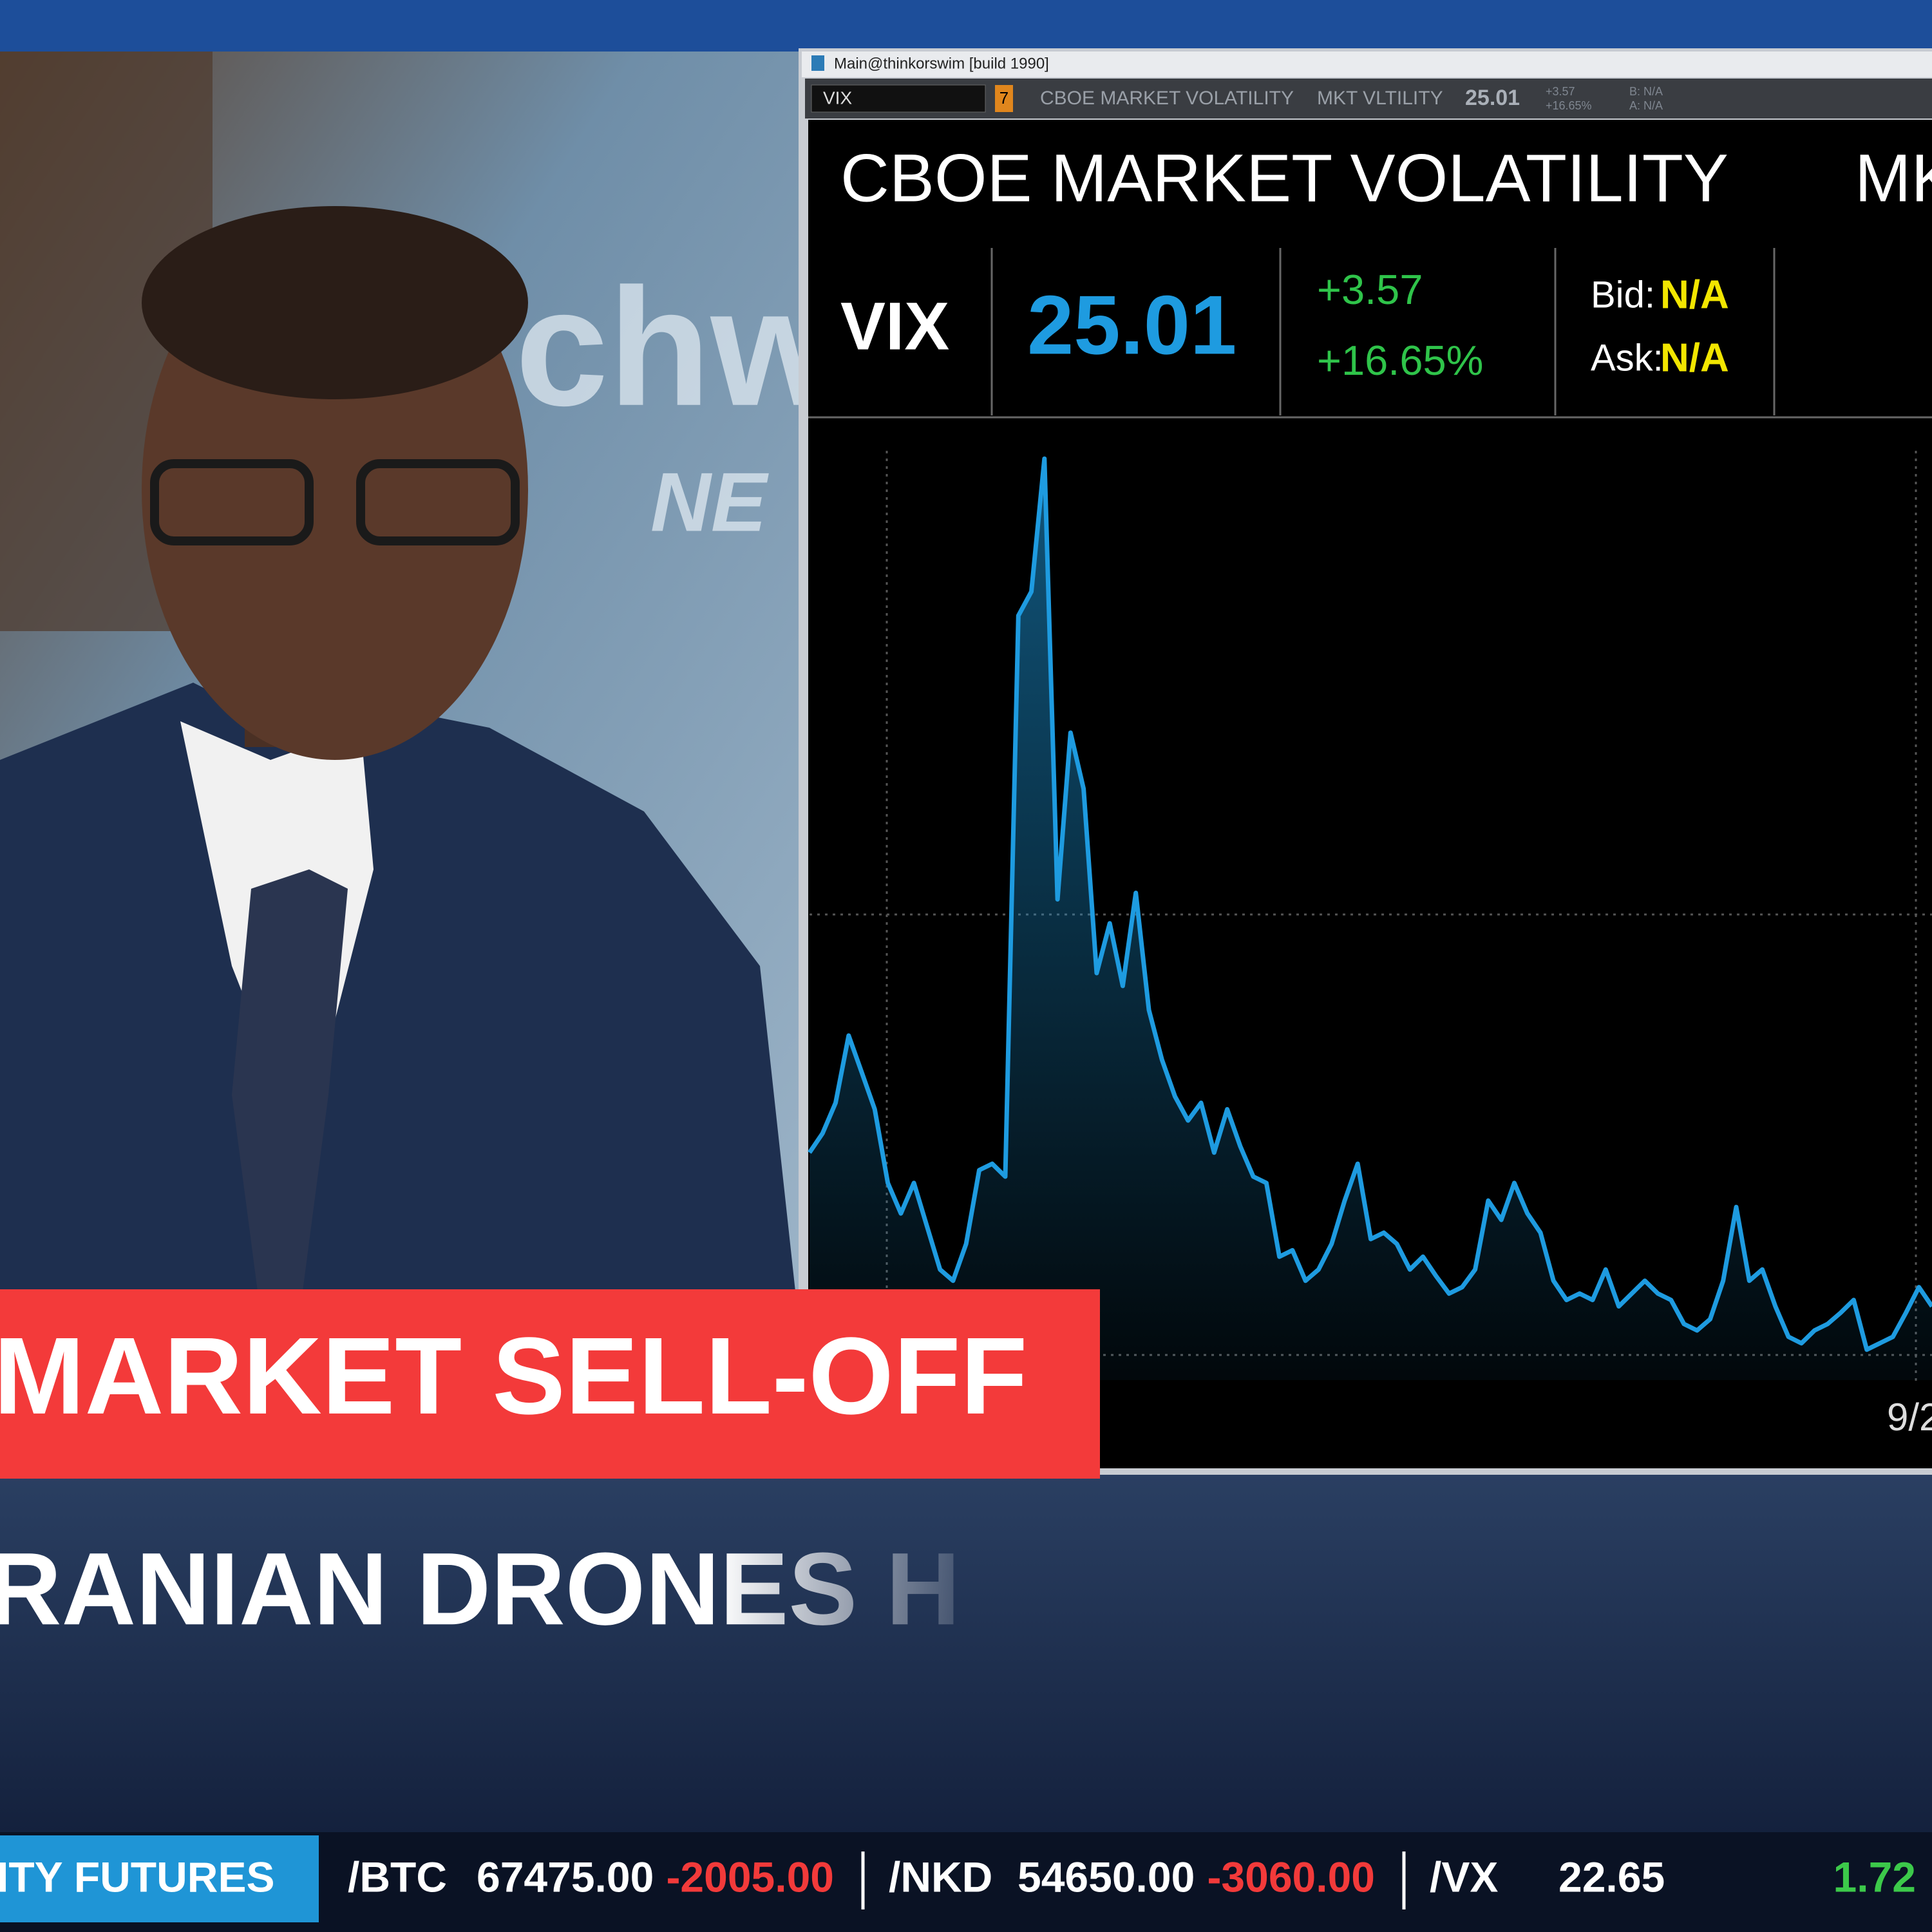 This screenshot has width=1932, height=1932. What do you see at coordinates (1367, 64) in the screenshot?
I see `title-bar` at bounding box center [1367, 64].